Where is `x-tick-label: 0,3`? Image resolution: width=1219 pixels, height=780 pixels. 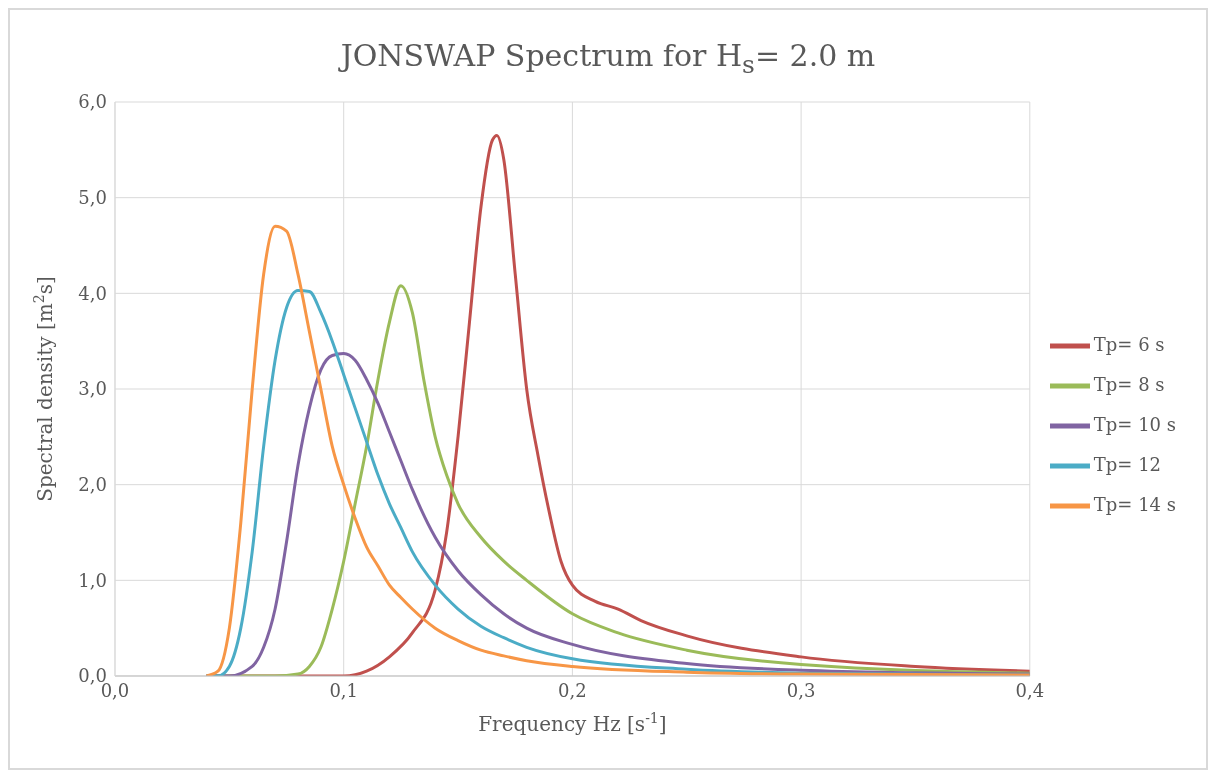
x-tick-label: 0,3 is located at coordinates (801, 690).